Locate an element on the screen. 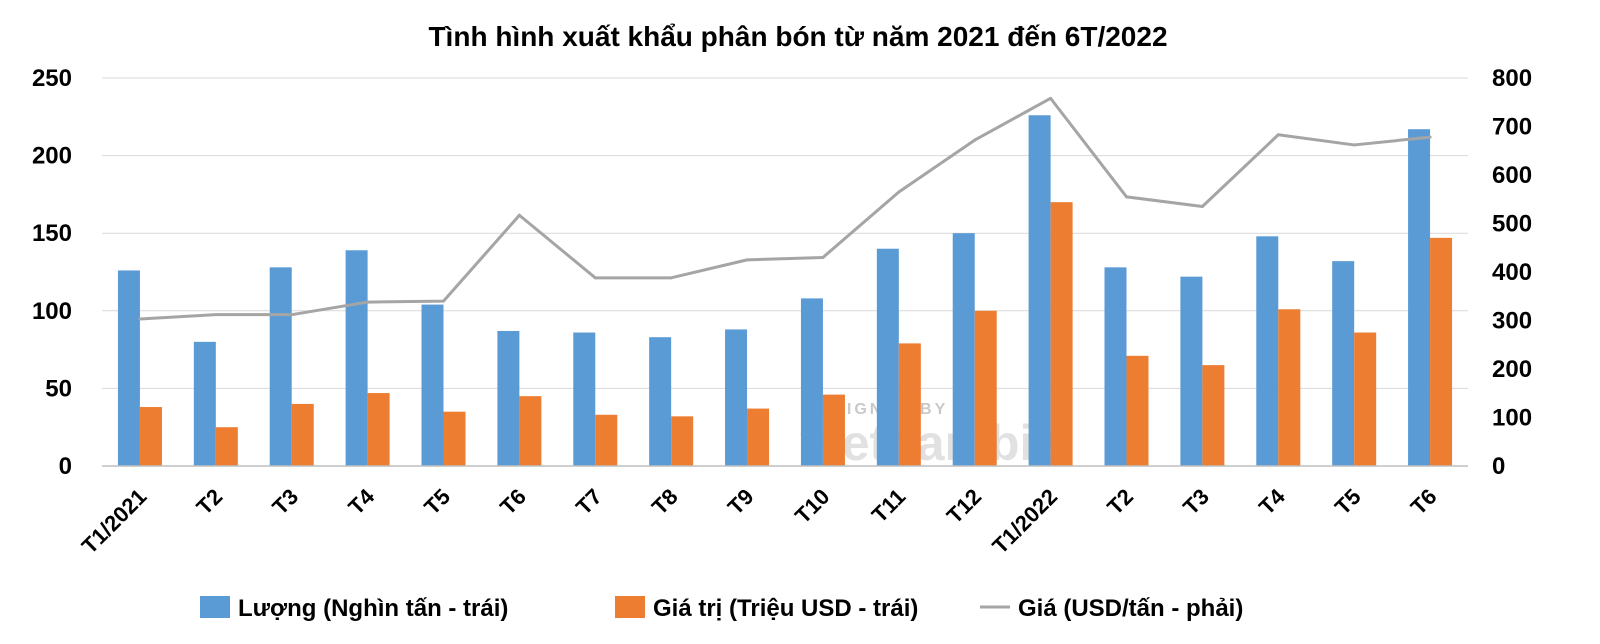  y-left-tick-label: 0 is located at coordinates (65, 466).